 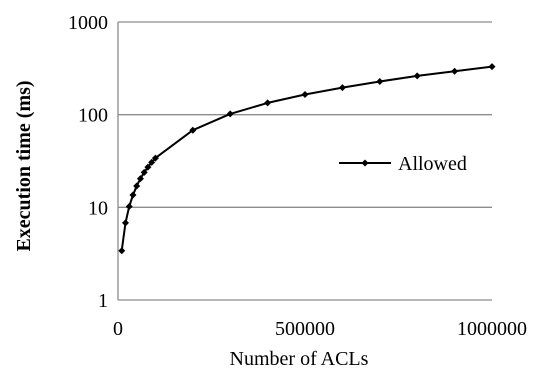 I want to click on legend-label: Allowed, so click(x=432, y=164).